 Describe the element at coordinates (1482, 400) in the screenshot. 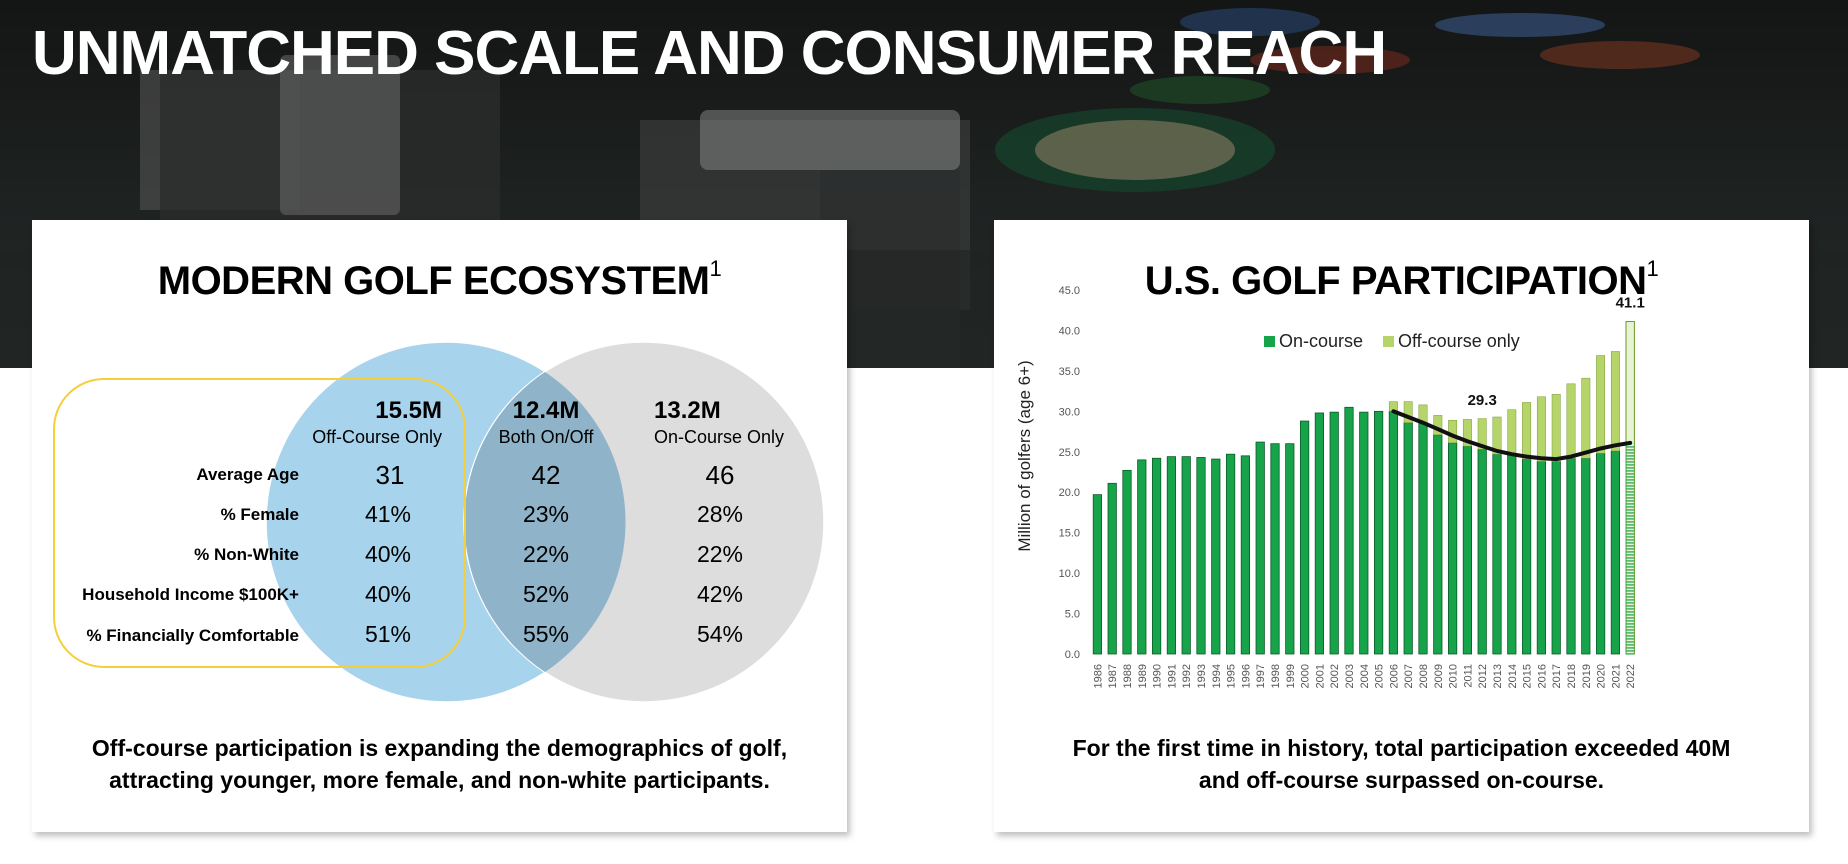

I see `annotation-label: 29.3` at that location.